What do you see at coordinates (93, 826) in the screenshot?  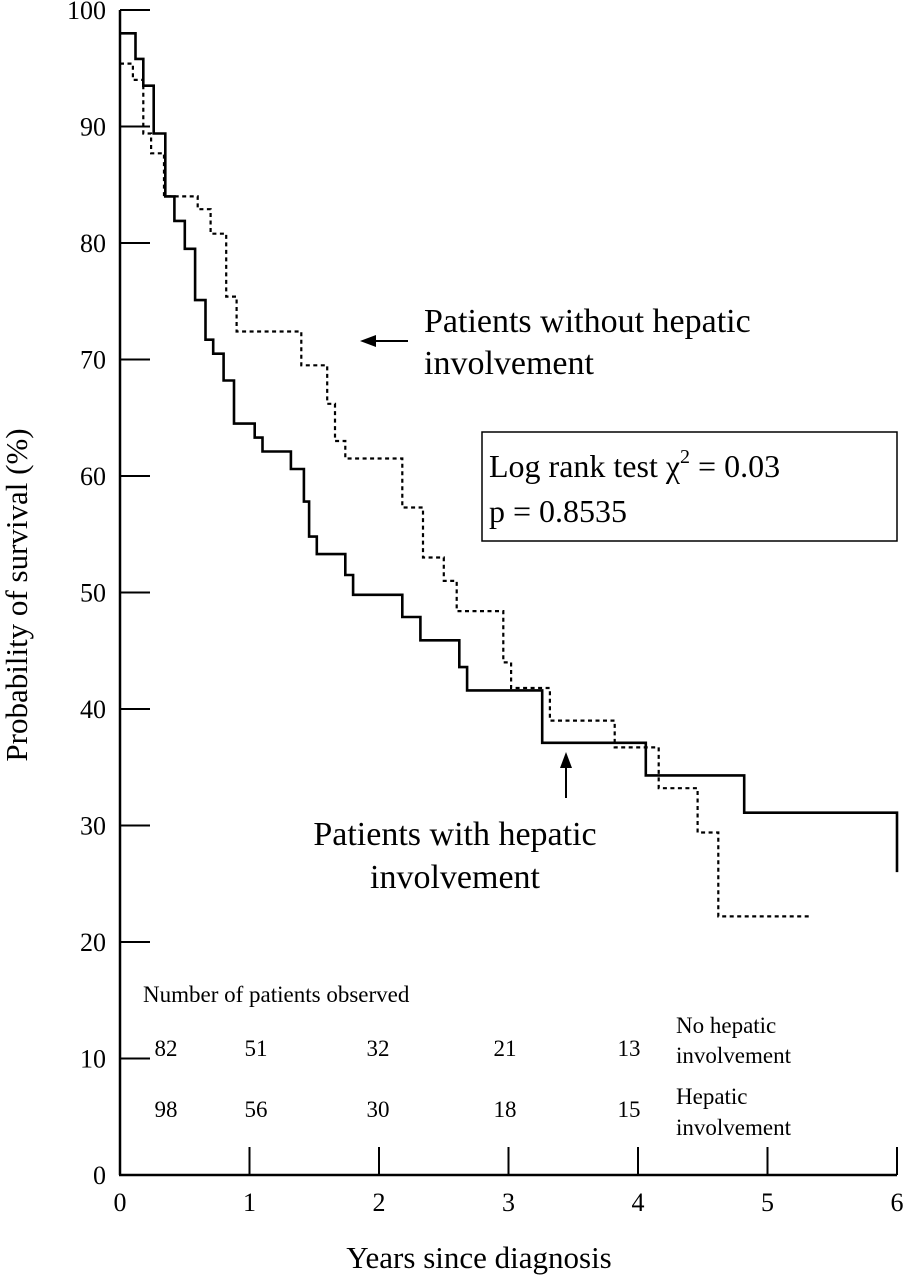 I see `y-tick-label: 30` at bounding box center [93, 826].